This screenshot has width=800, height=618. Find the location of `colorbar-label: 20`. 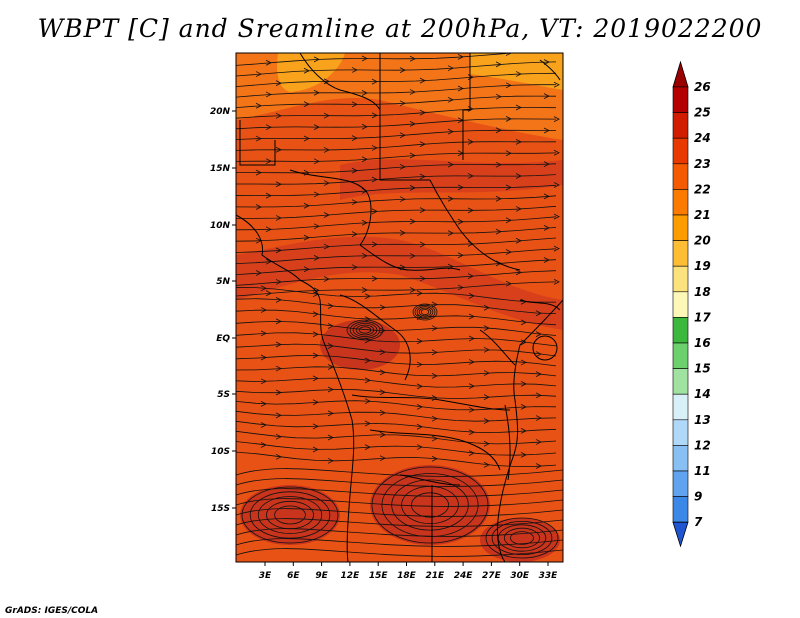

colorbar-label: 20 is located at coordinates (702, 241).